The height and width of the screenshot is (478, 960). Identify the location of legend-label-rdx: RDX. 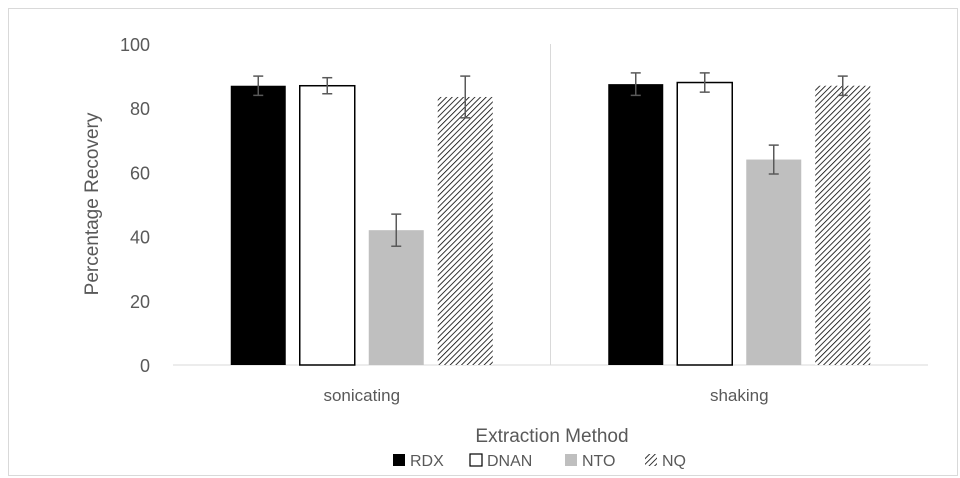
(427, 461).